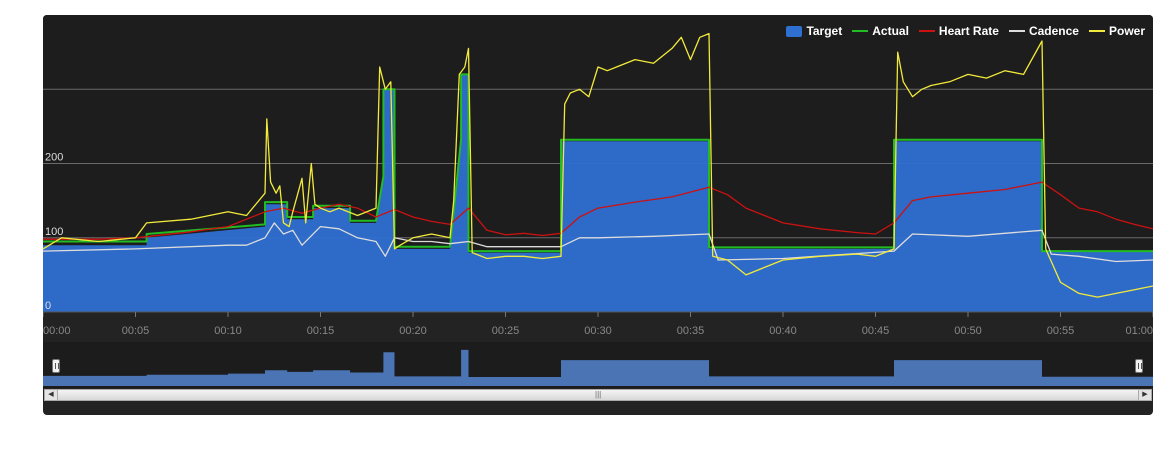  I want to click on x-tick-label-7: 00:35, so click(691, 331).